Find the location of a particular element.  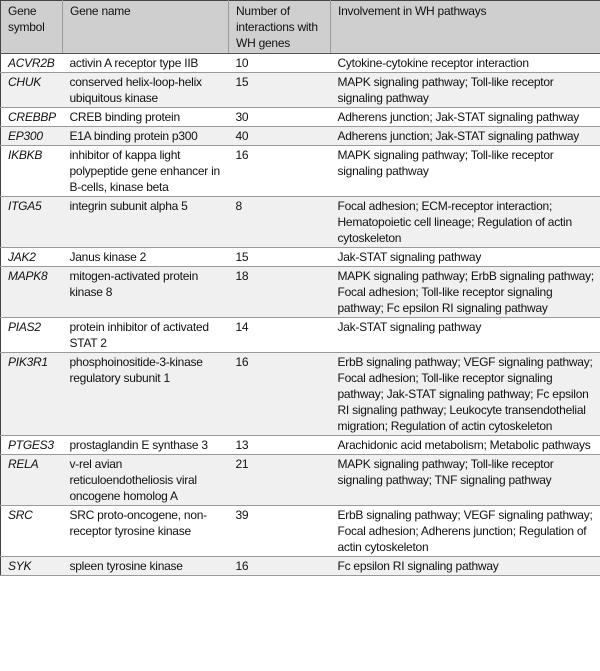

gene-name-cell: mitogen-activated protein kinase 8 is located at coordinates (145, 292).